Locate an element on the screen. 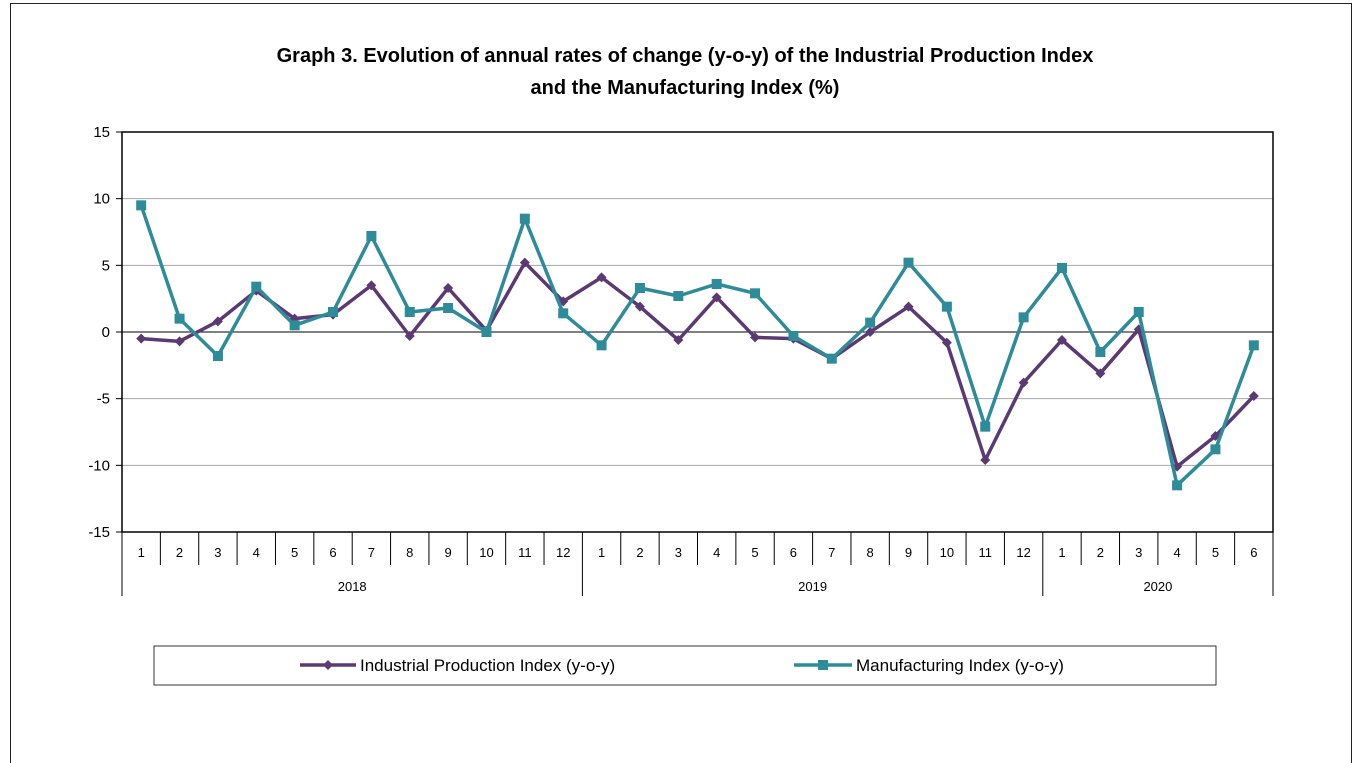 This screenshot has width=1355, height=763. year-label: 2018 is located at coordinates (352, 586).